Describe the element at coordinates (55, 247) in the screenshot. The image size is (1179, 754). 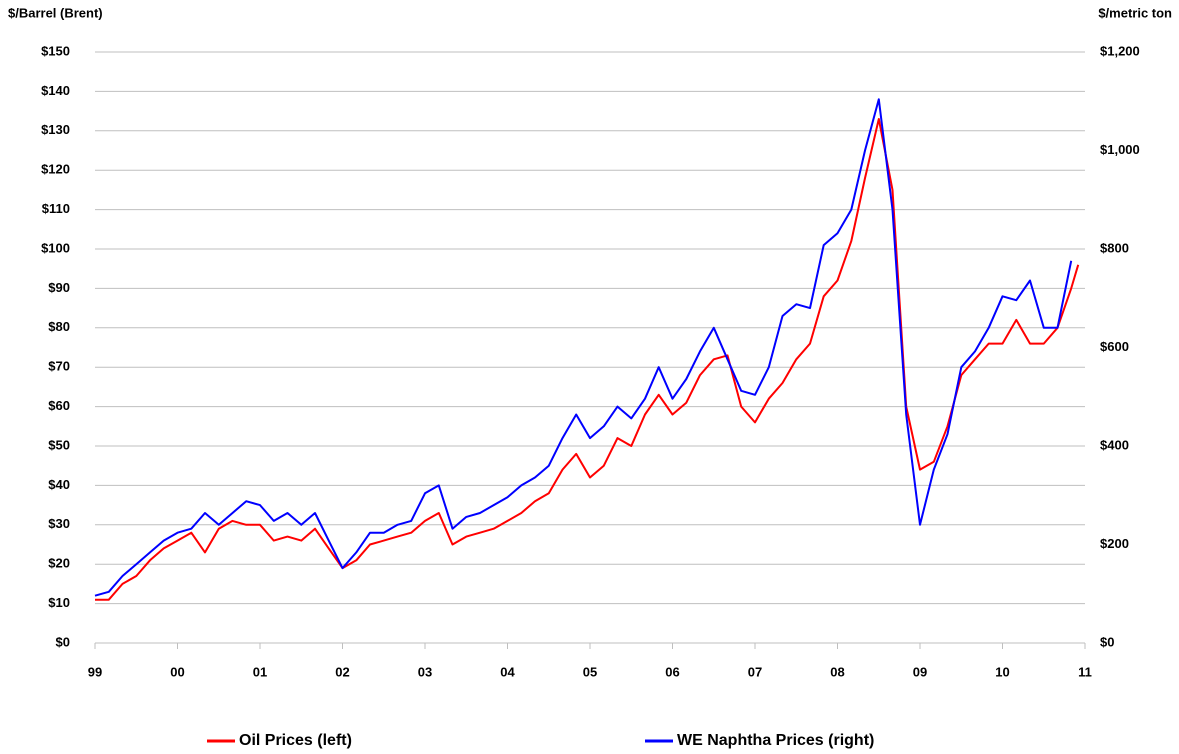
I see `y-tick-label: $100` at that location.